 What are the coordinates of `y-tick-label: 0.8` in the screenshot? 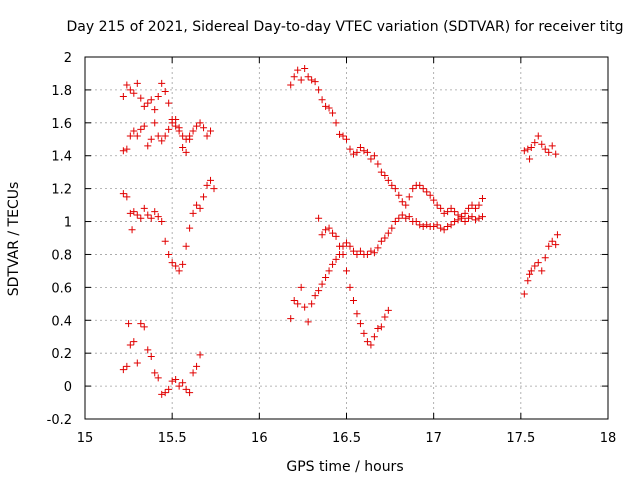 It's located at (61, 255).